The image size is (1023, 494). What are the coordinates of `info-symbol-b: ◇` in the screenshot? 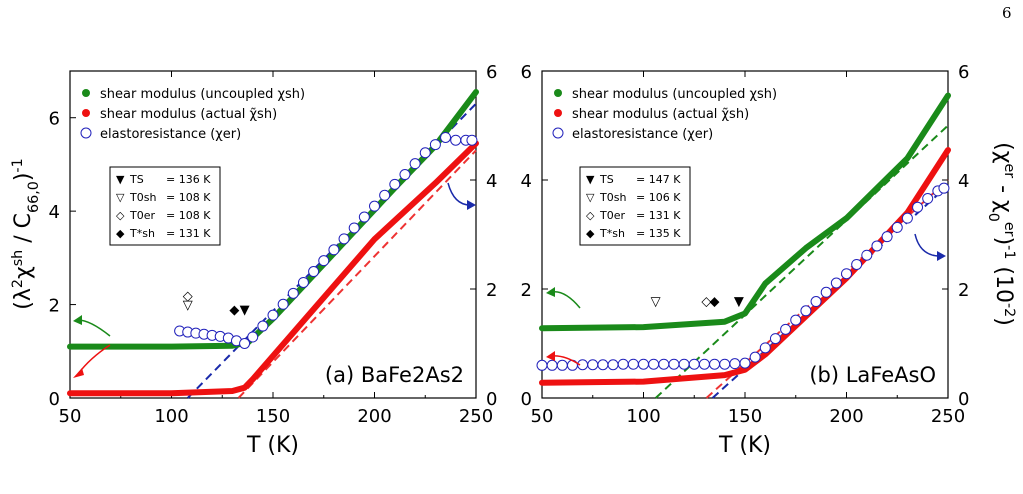 It's located at (590, 215).